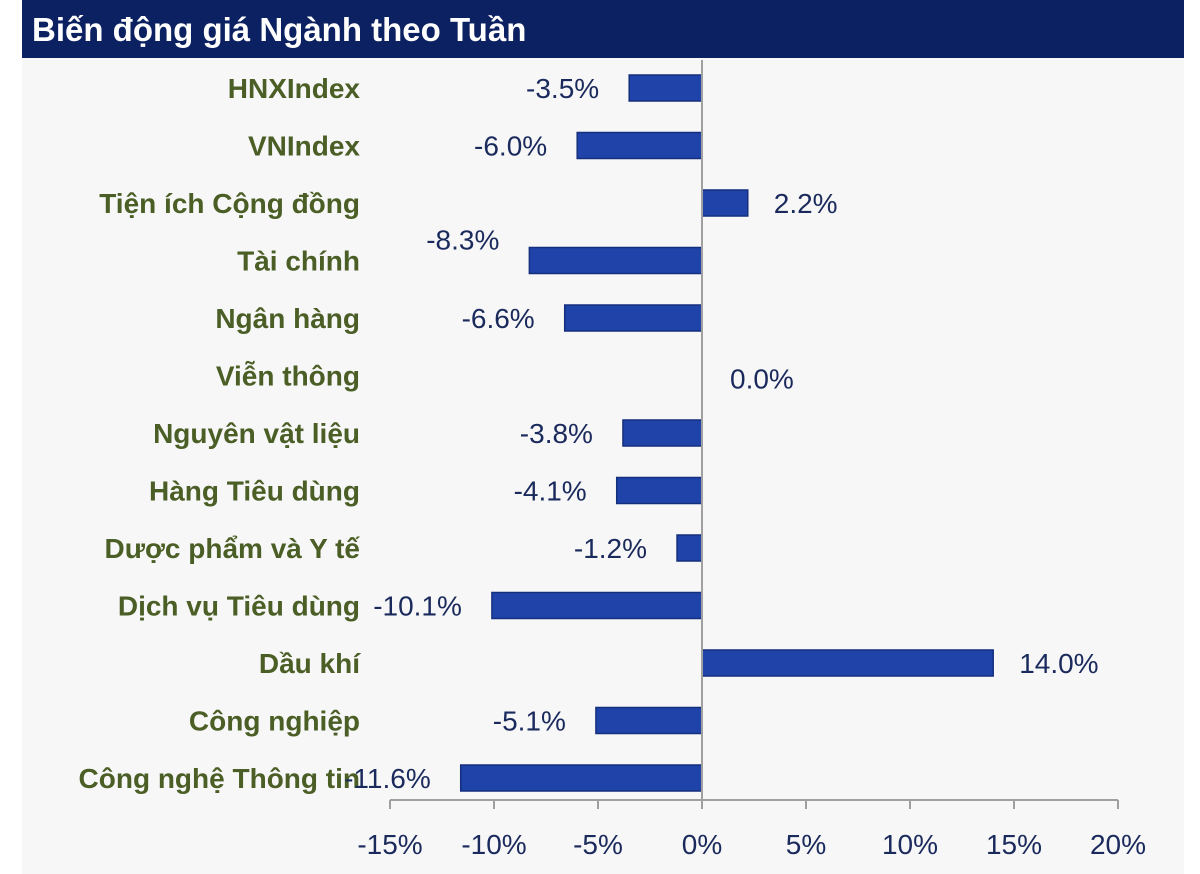 This screenshot has width=1200, height=874. Describe the element at coordinates (288, 376) in the screenshot. I see `category-label: Viễn thông` at that location.